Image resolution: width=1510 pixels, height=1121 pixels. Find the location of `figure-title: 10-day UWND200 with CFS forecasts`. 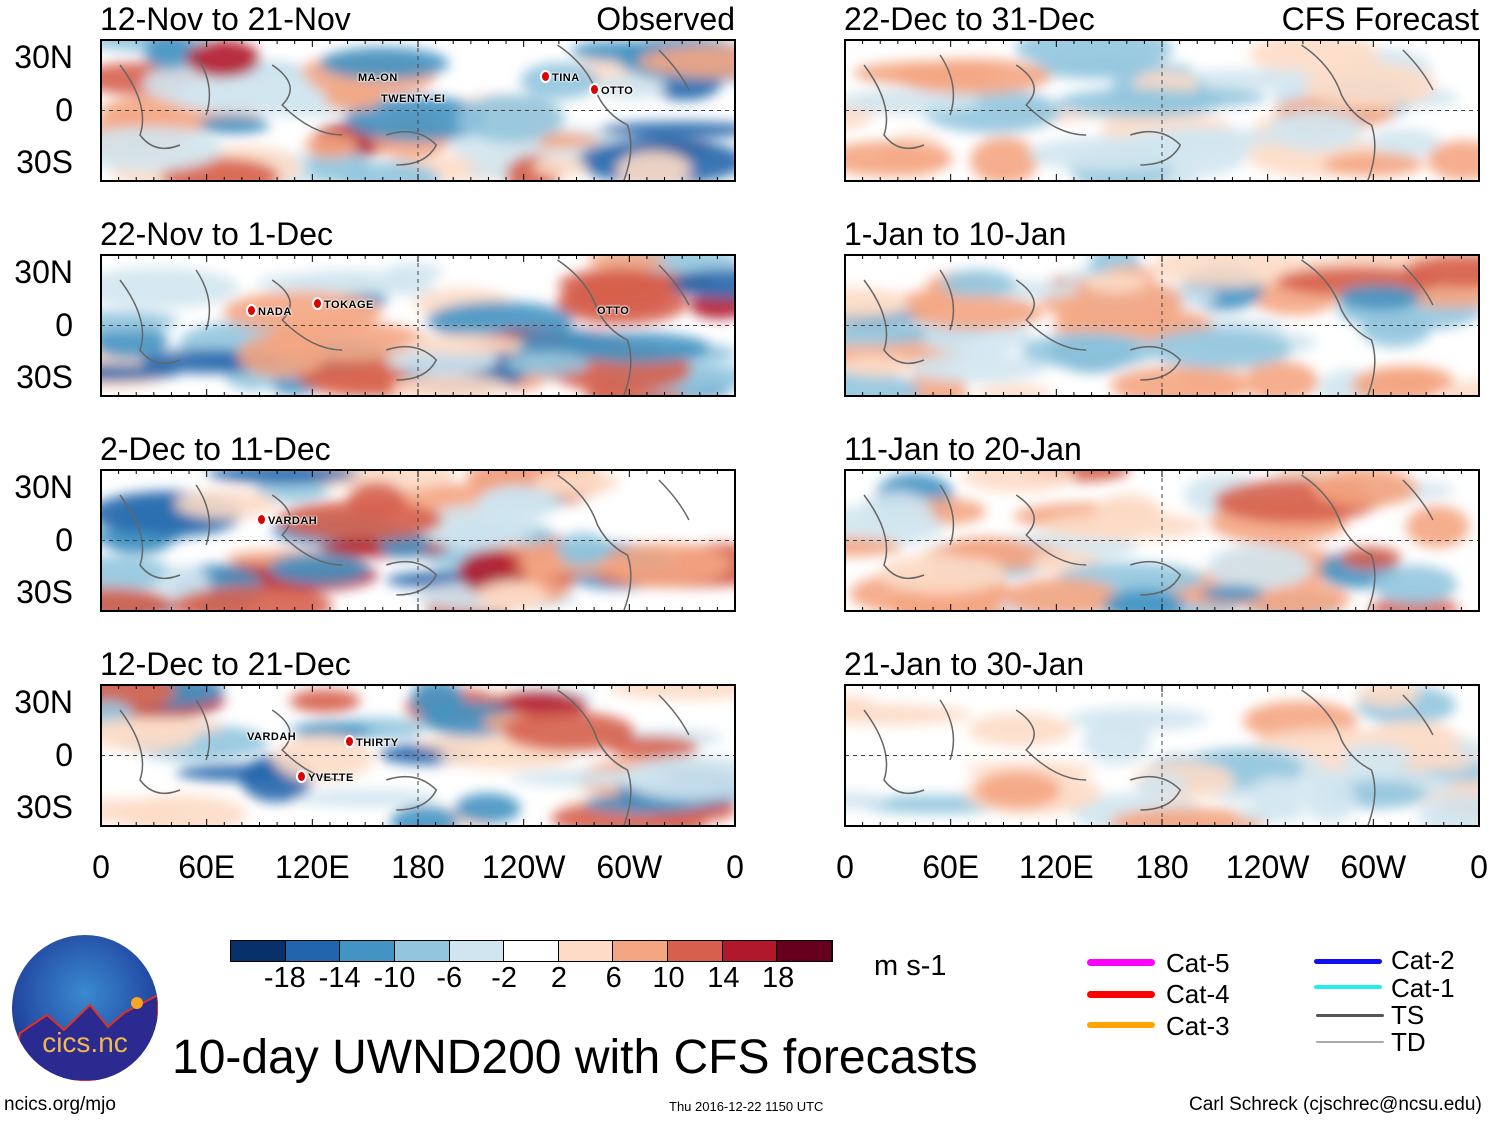

figure-title: 10-day UWND200 with CFS forecasts is located at coordinates (575, 1057).